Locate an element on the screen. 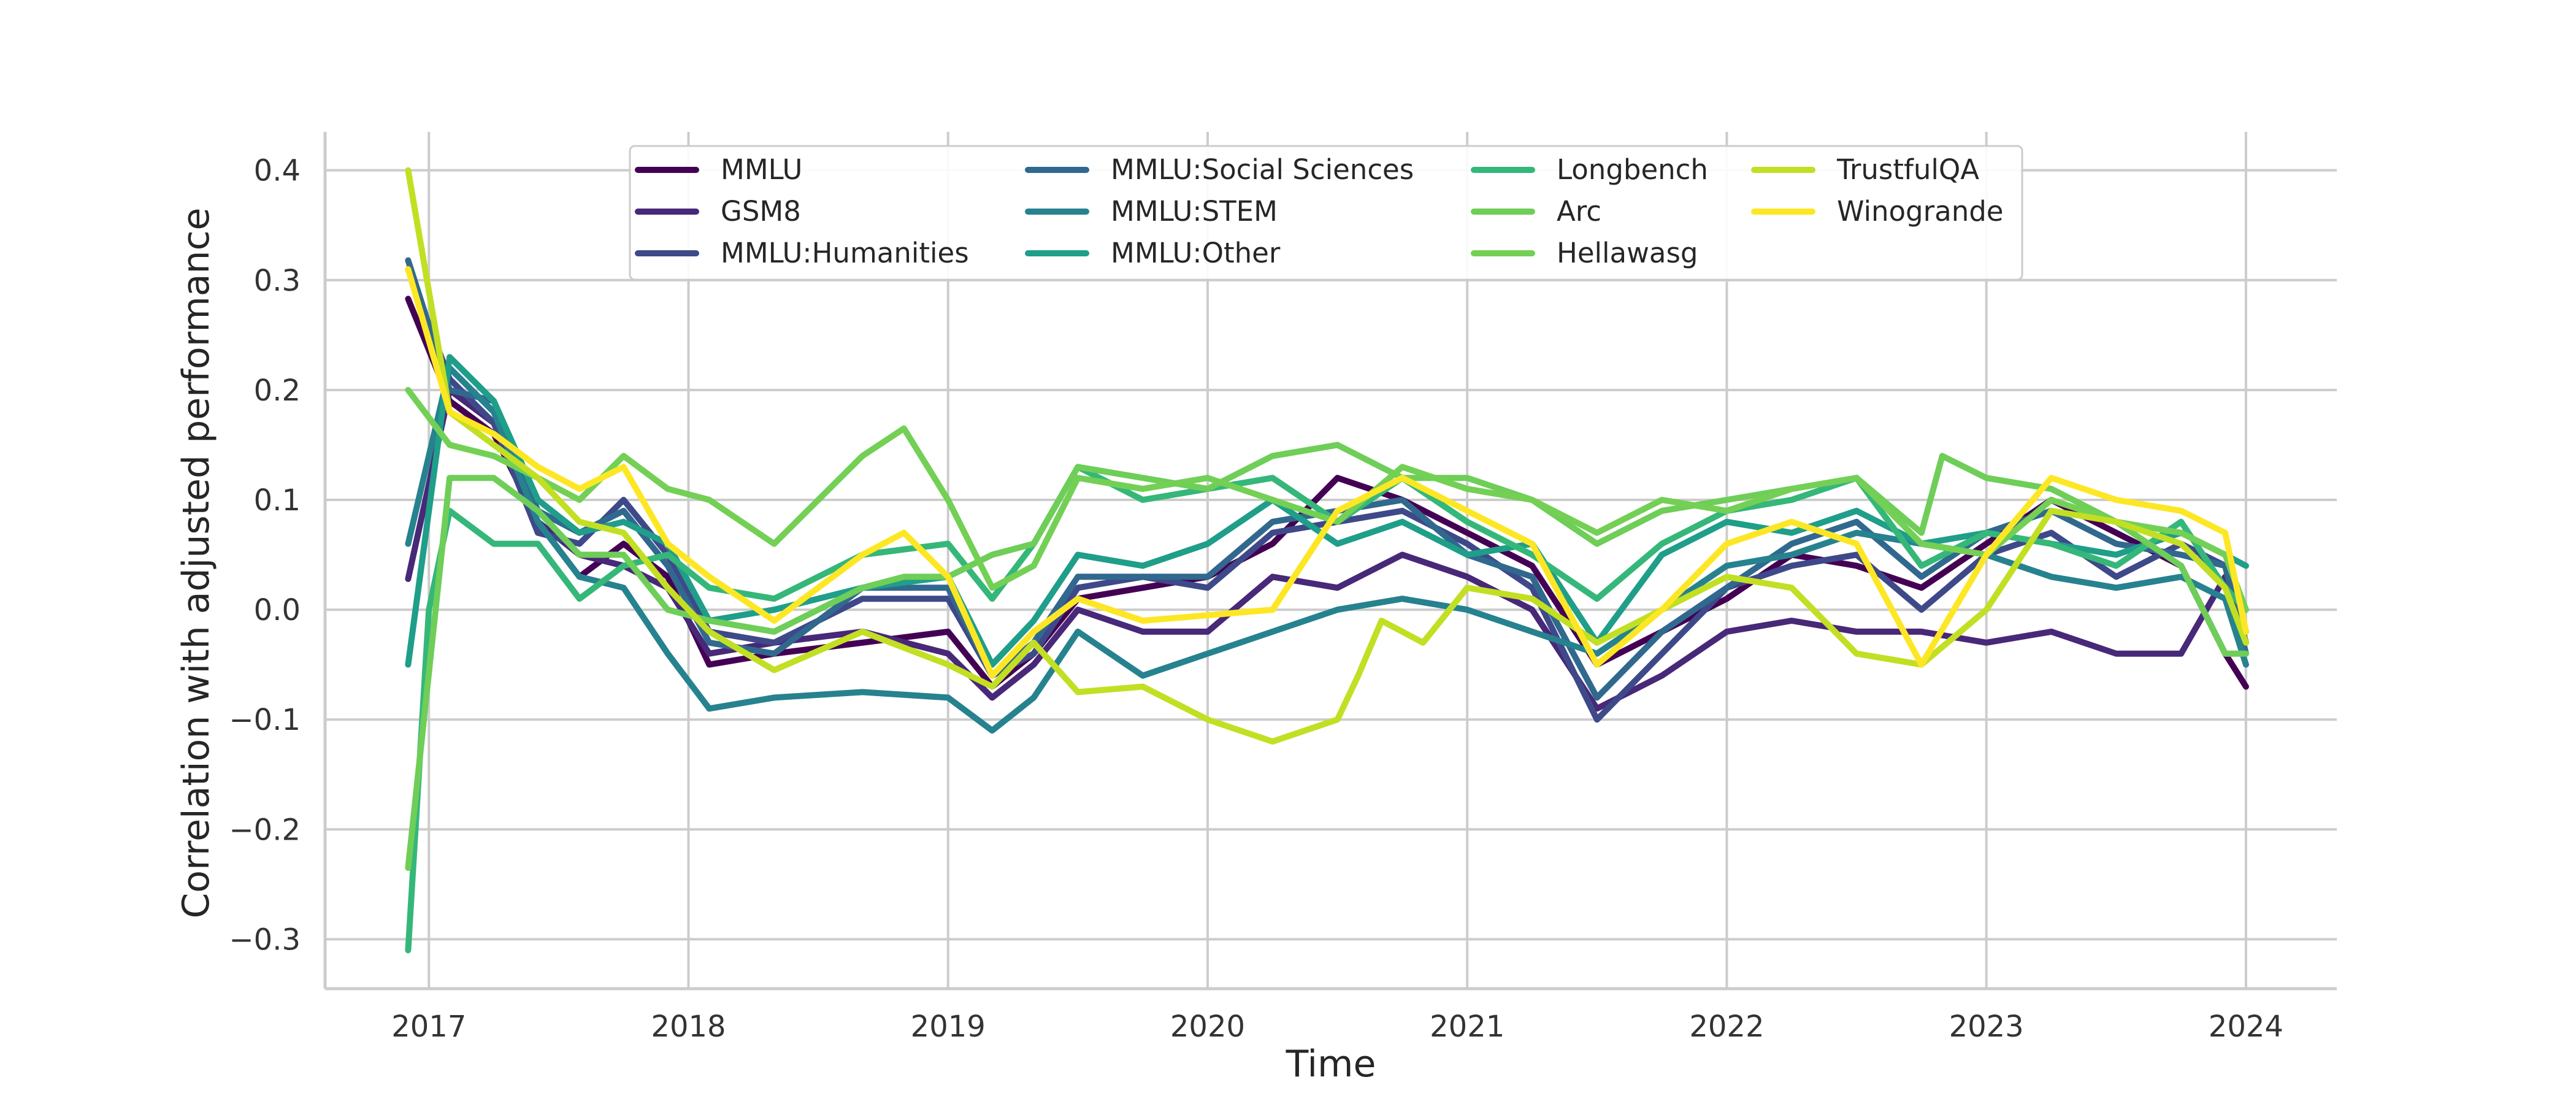  y-tick-labels: 0.4 0.3 0.2 0.1 0.0 −0.1 −0.2 −0.3 is located at coordinates (265, 555).